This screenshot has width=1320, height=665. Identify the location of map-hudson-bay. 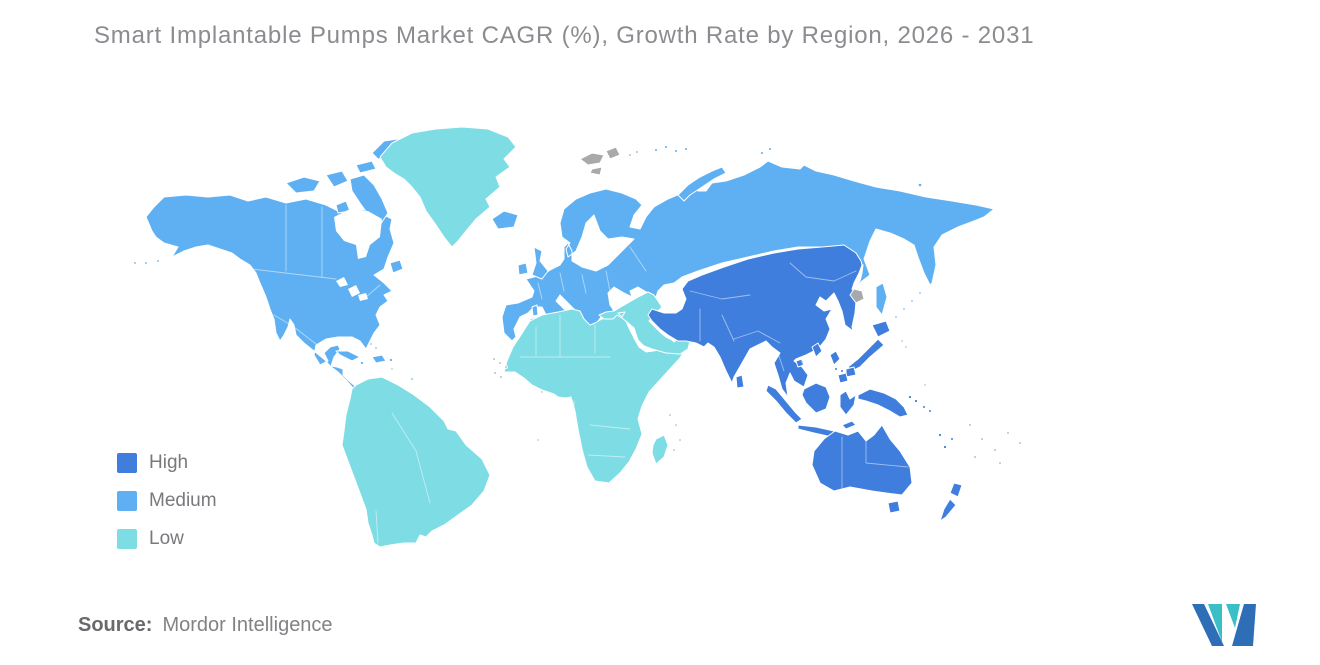
(358, 234).